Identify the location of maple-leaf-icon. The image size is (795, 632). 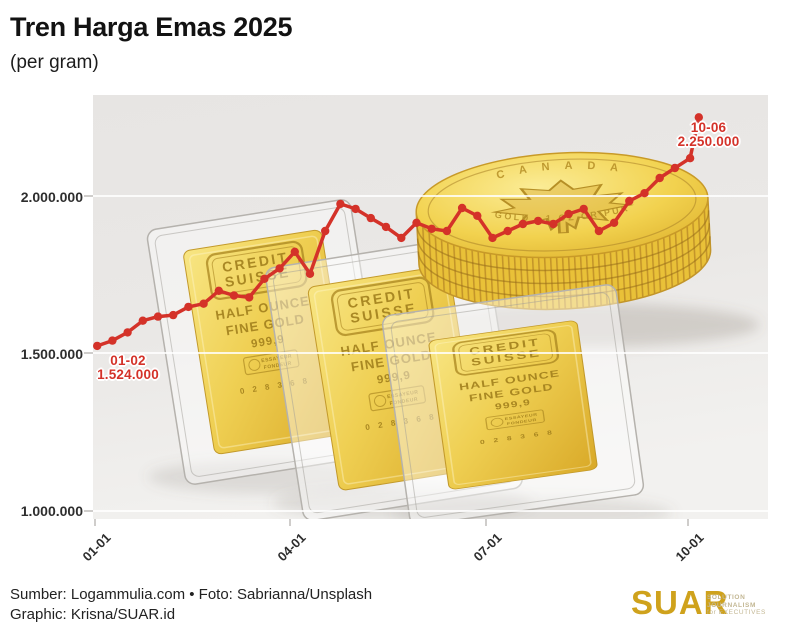
(562, 206).